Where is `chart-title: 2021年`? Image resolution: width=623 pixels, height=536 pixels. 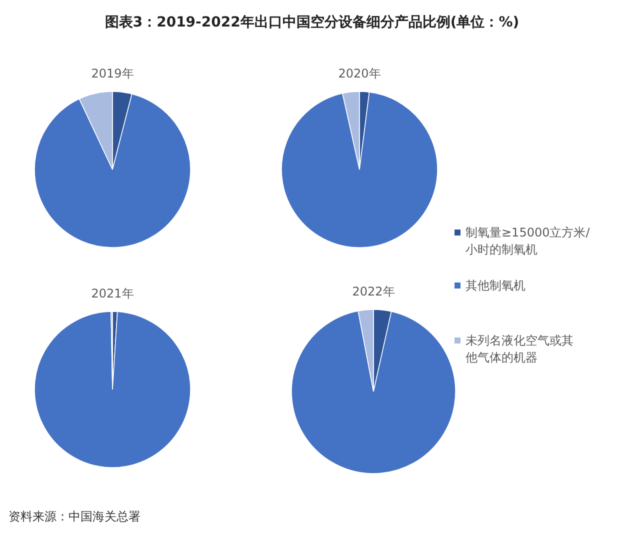 chart-title: 2021年 is located at coordinates (112, 293).